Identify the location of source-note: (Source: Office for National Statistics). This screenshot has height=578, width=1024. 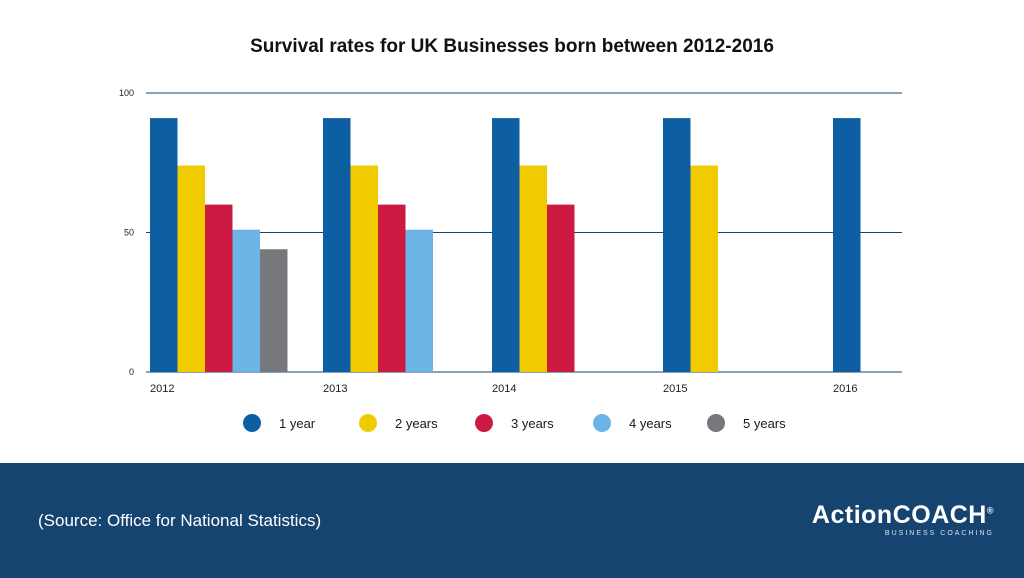
(180, 520).